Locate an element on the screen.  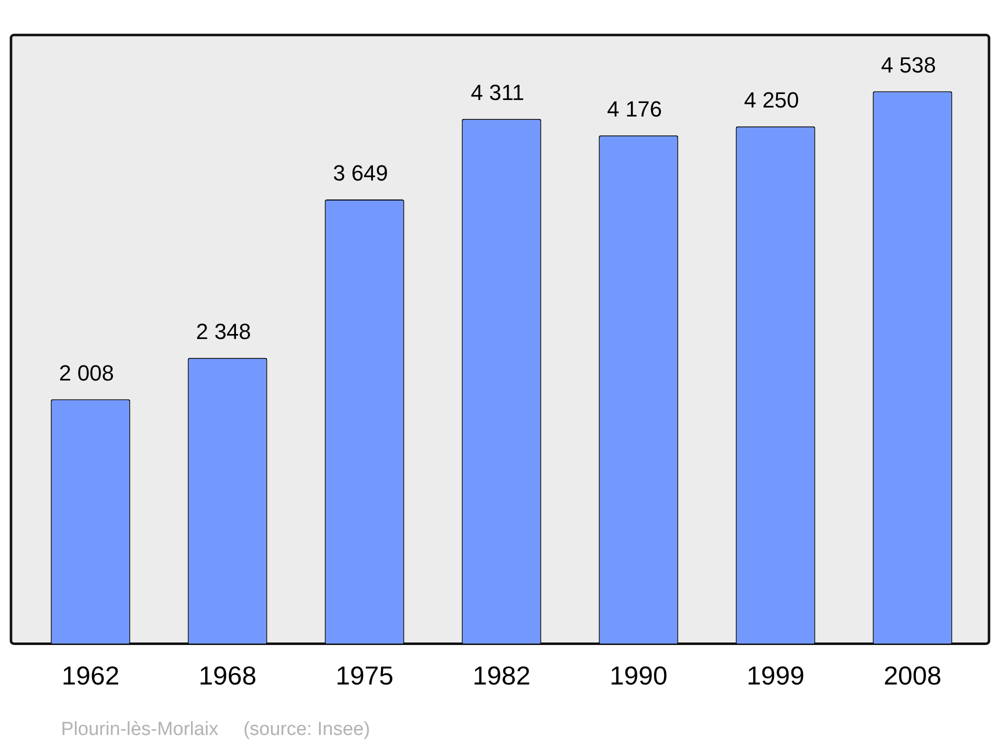
x-tick-label: 2008 is located at coordinates (913, 675).